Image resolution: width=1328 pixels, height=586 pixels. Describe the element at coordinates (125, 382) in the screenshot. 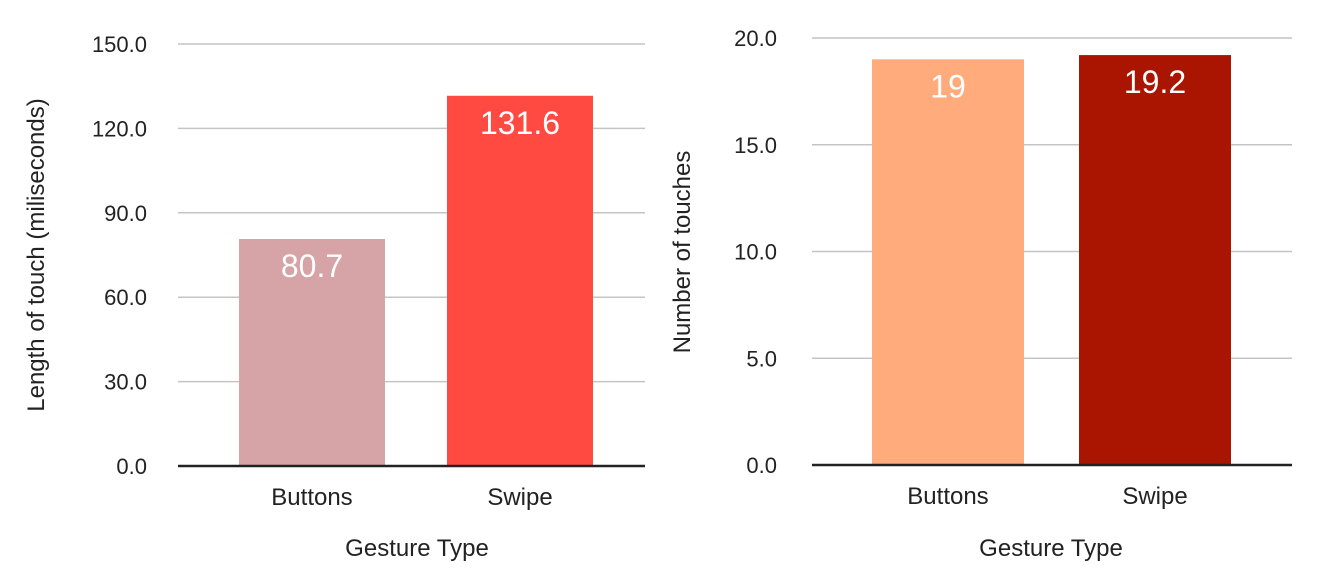

I see `y-tick-label: 30.0` at that location.